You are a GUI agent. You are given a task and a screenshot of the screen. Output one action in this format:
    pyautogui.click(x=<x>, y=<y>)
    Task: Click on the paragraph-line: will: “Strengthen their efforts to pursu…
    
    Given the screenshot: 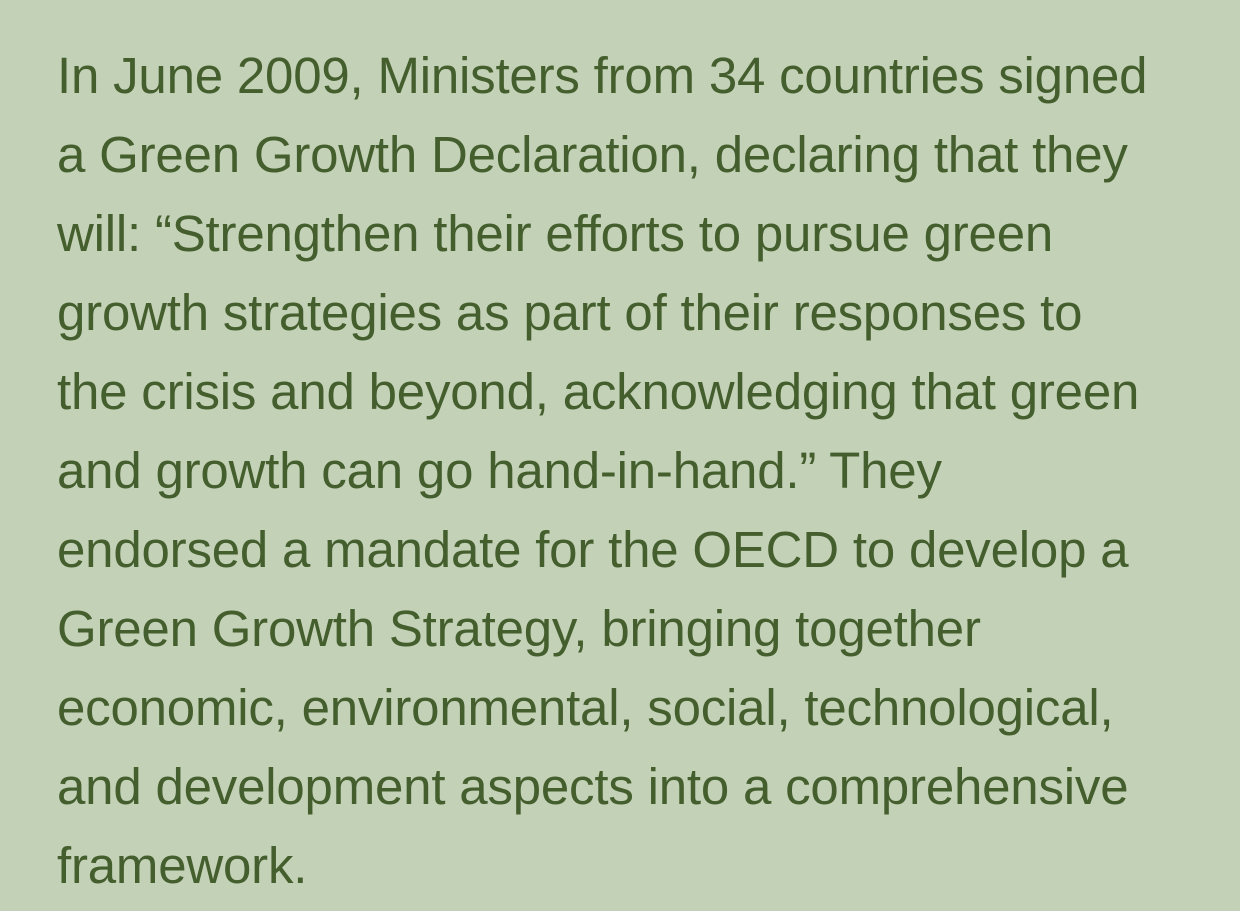 What is the action you would take?
    pyautogui.click(x=555, y=233)
    